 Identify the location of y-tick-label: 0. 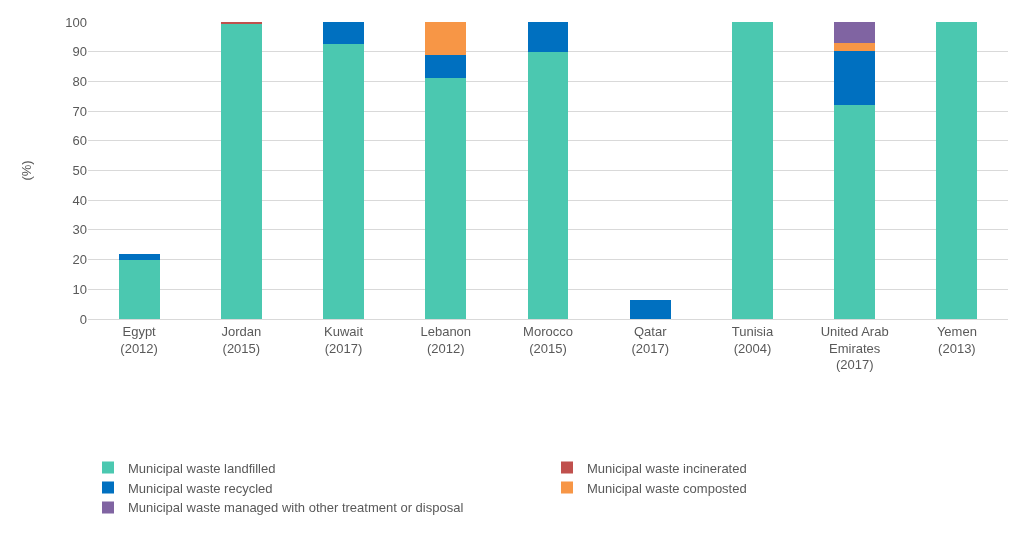
(83, 319).